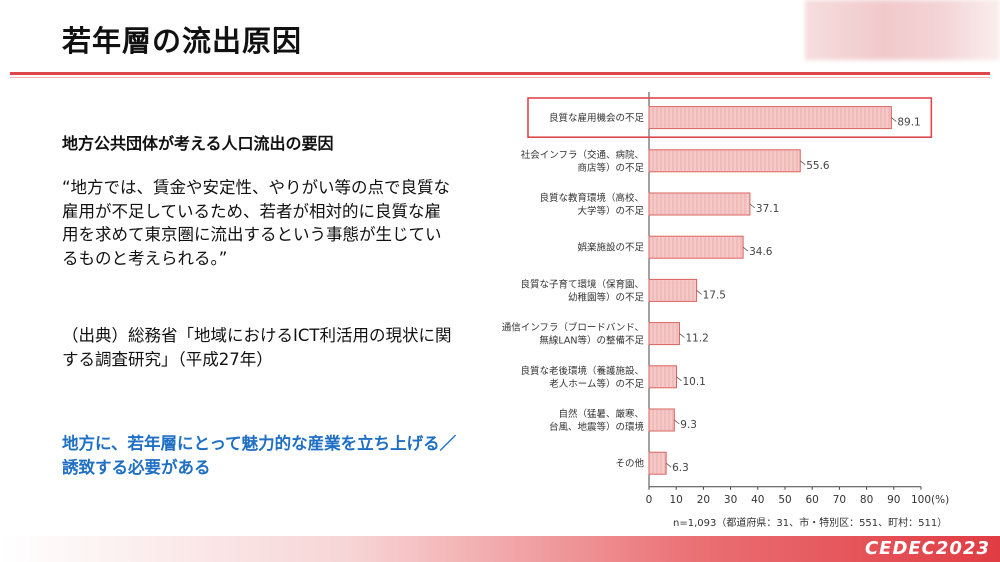  Describe the element at coordinates (573, 328) in the screenshot. I see `category-label: 通信インフラ（ブロードバンド、` at that location.